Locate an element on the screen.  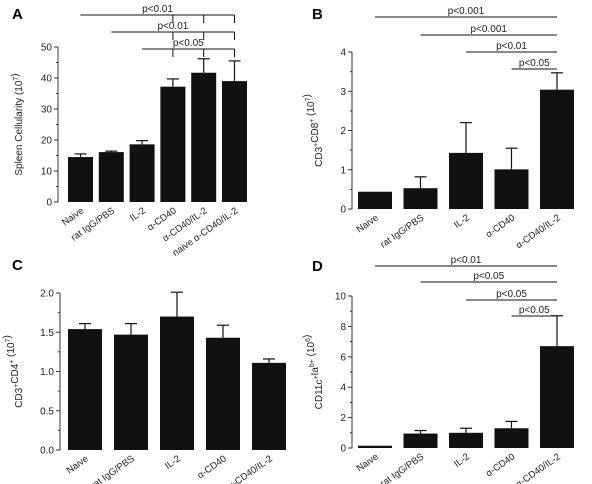
y-tick-label: 6 is located at coordinates (343, 357).